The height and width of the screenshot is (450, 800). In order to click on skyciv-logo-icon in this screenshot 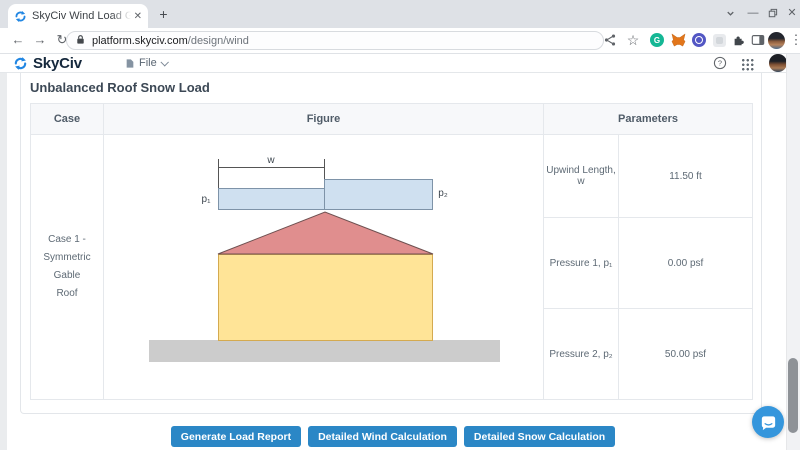, I will do `click(20, 63)`.